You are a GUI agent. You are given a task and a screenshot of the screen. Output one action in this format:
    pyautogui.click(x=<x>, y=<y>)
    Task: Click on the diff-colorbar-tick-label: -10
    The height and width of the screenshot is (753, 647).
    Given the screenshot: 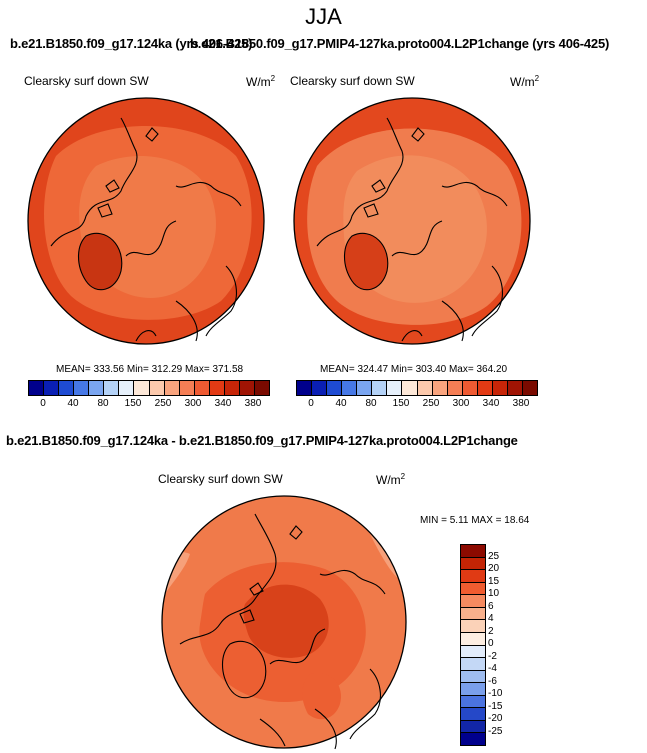 What is the action you would take?
    pyautogui.click(x=495, y=693)
    